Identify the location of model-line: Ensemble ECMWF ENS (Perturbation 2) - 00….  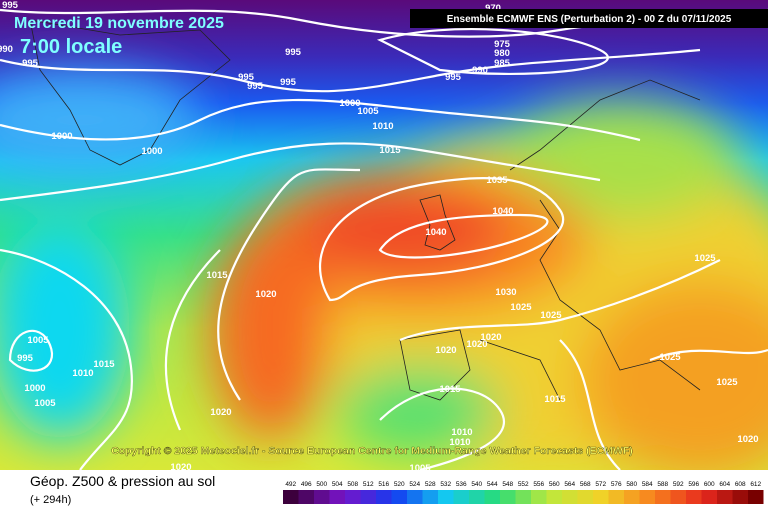
(589, 19).